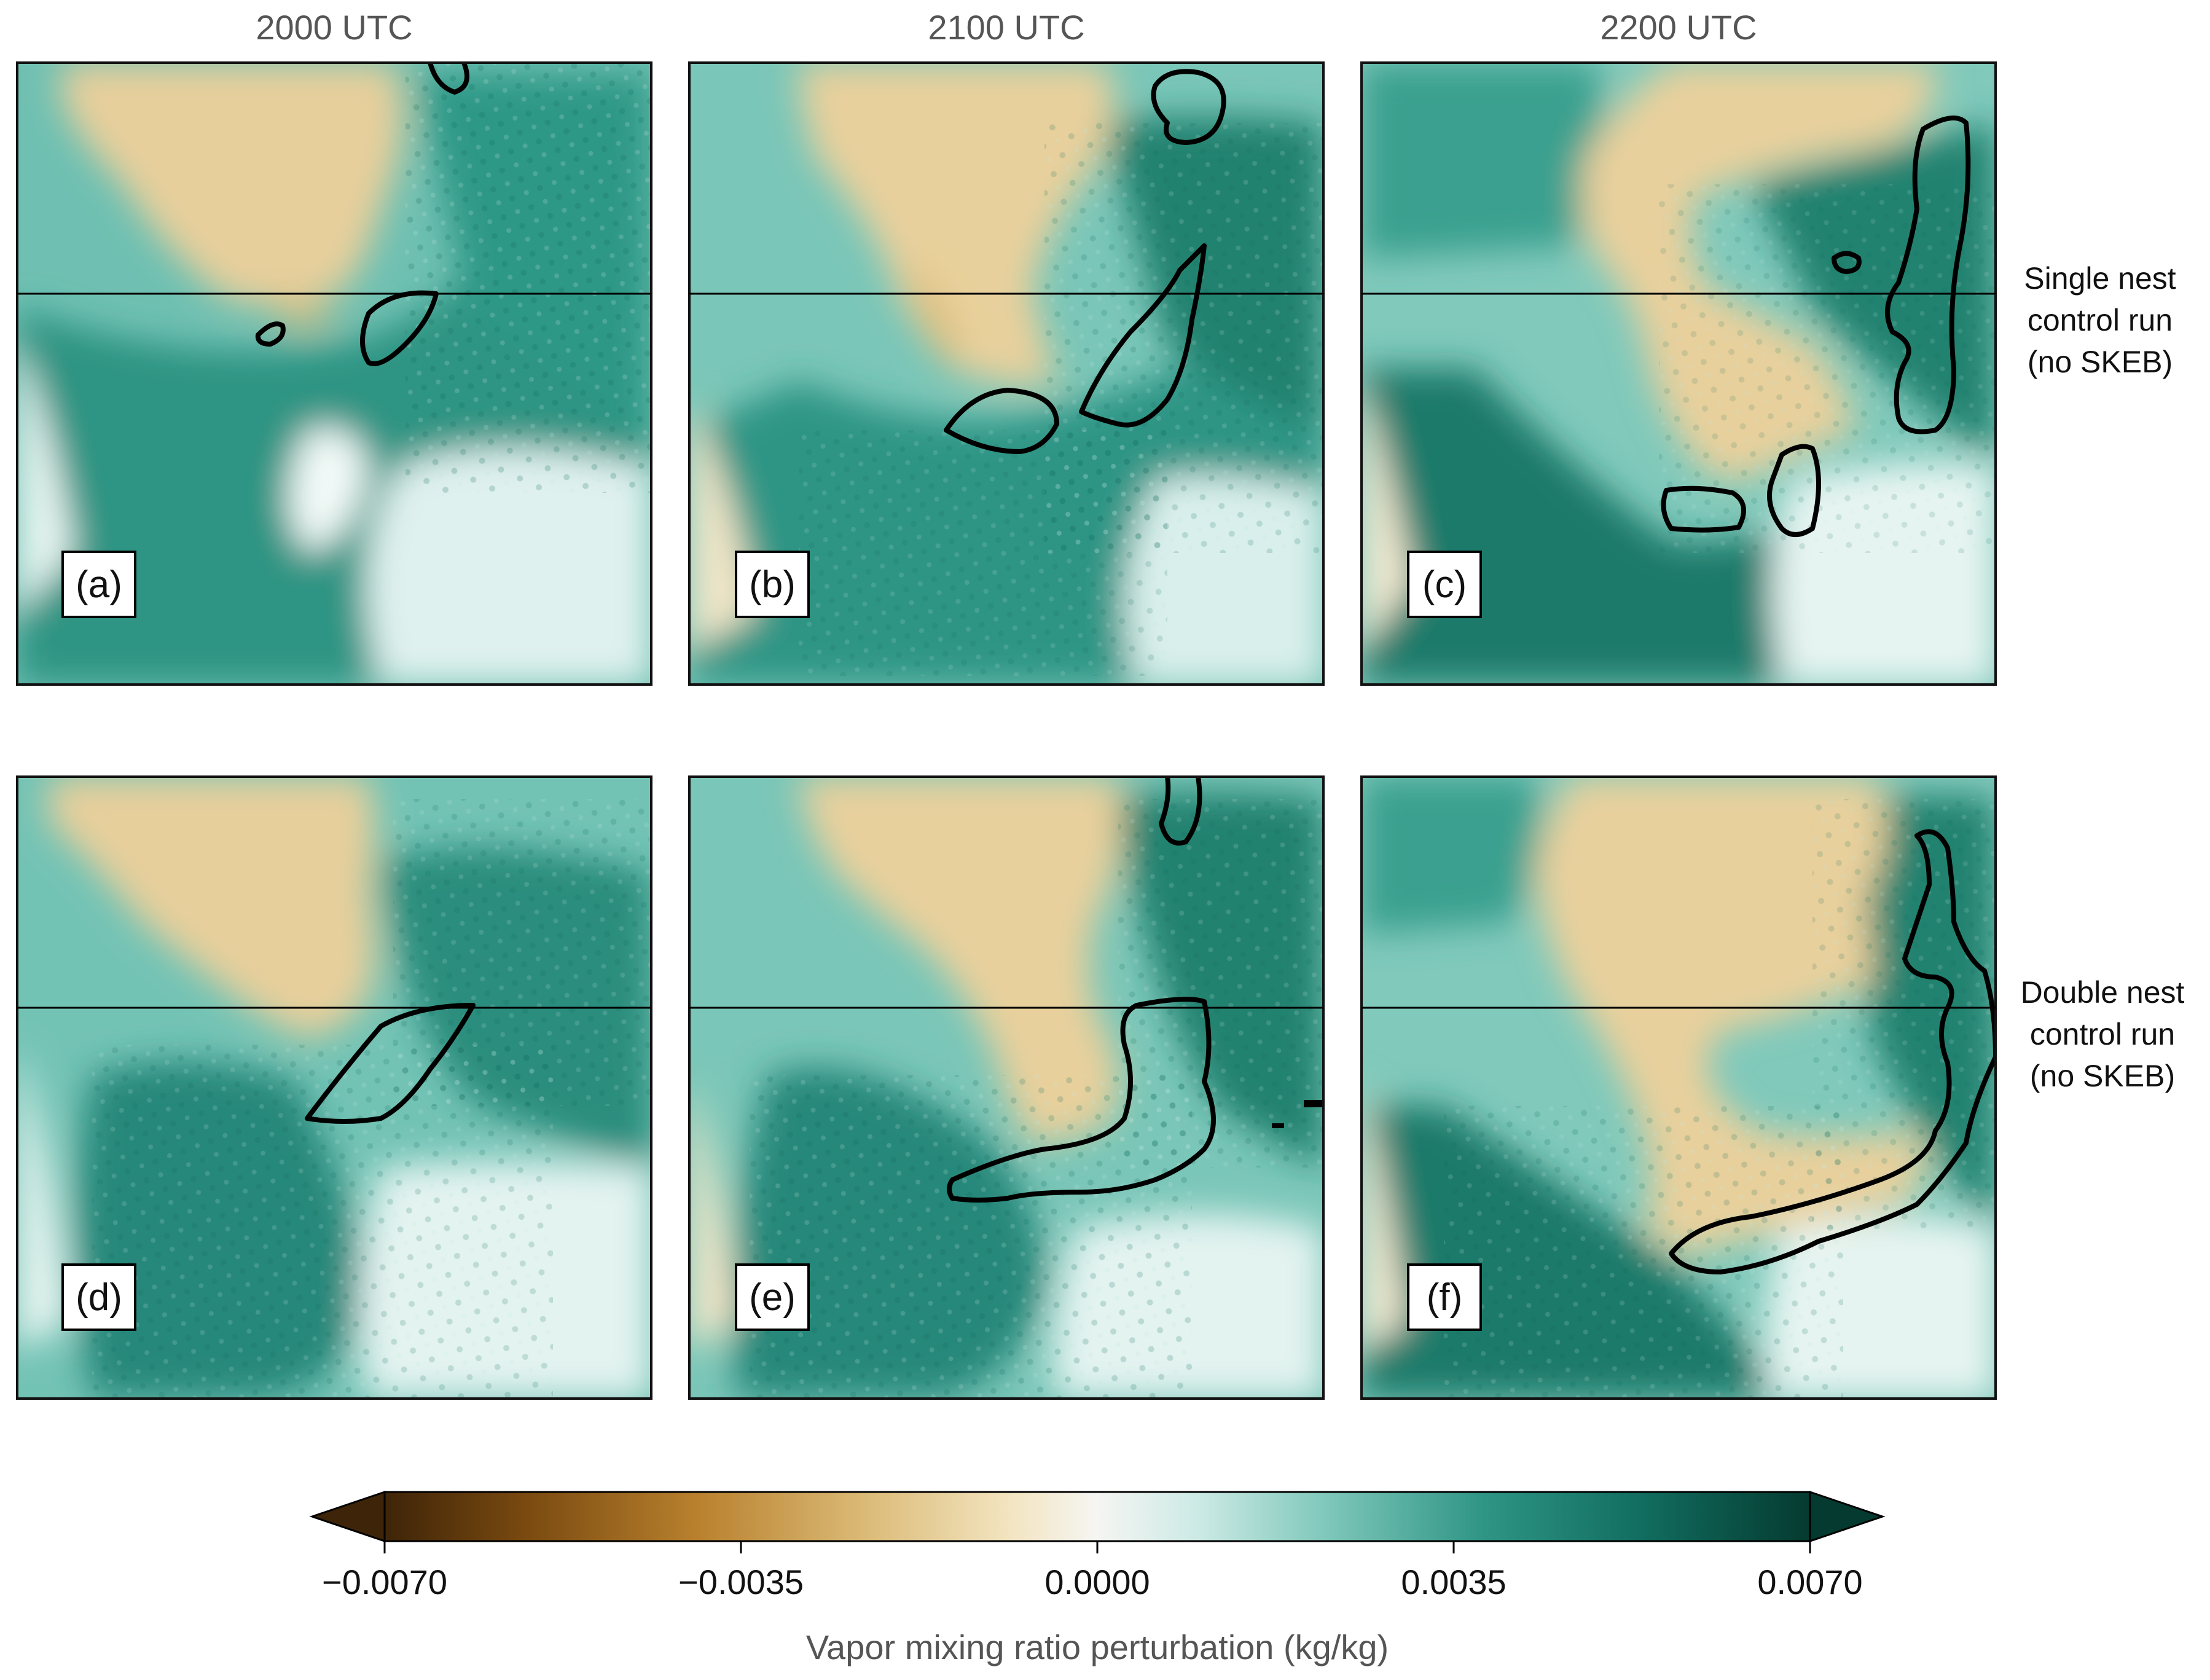 This screenshot has width=2210, height=1680. What do you see at coordinates (1097, 1582) in the screenshot?
I see `colorbar-tick-label: 0.0000` at bounding box center [1097, 1582].